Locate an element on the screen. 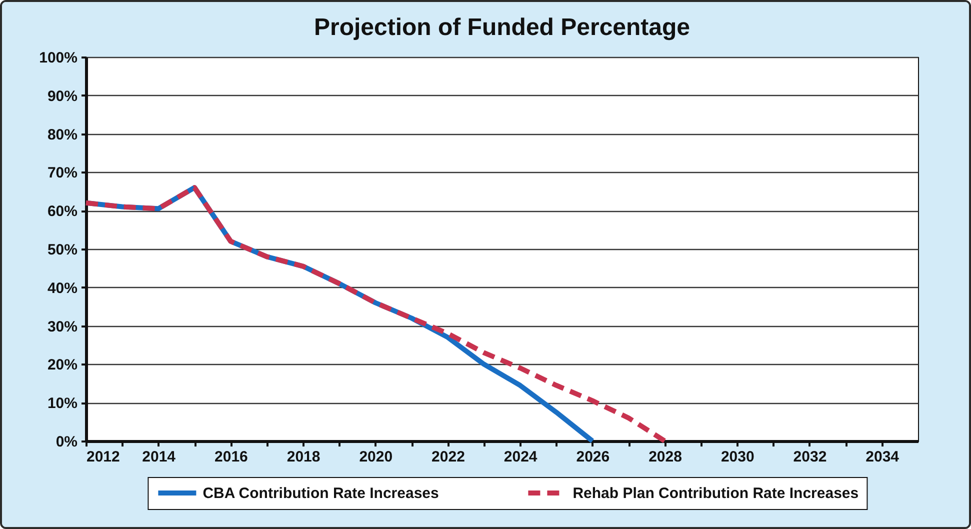 The width and height of the screenshot is (971, 529). y-tick-label: 80% is located at coordinates (62, 135).